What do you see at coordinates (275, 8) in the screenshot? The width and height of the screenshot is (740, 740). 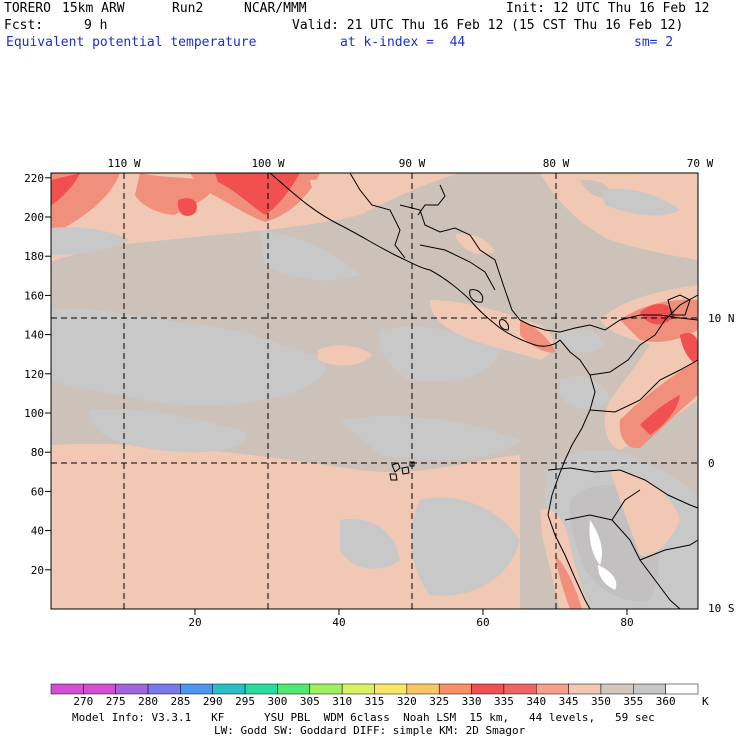 I see `organization: NCAR/MMM` at bounding box center [275, 8].